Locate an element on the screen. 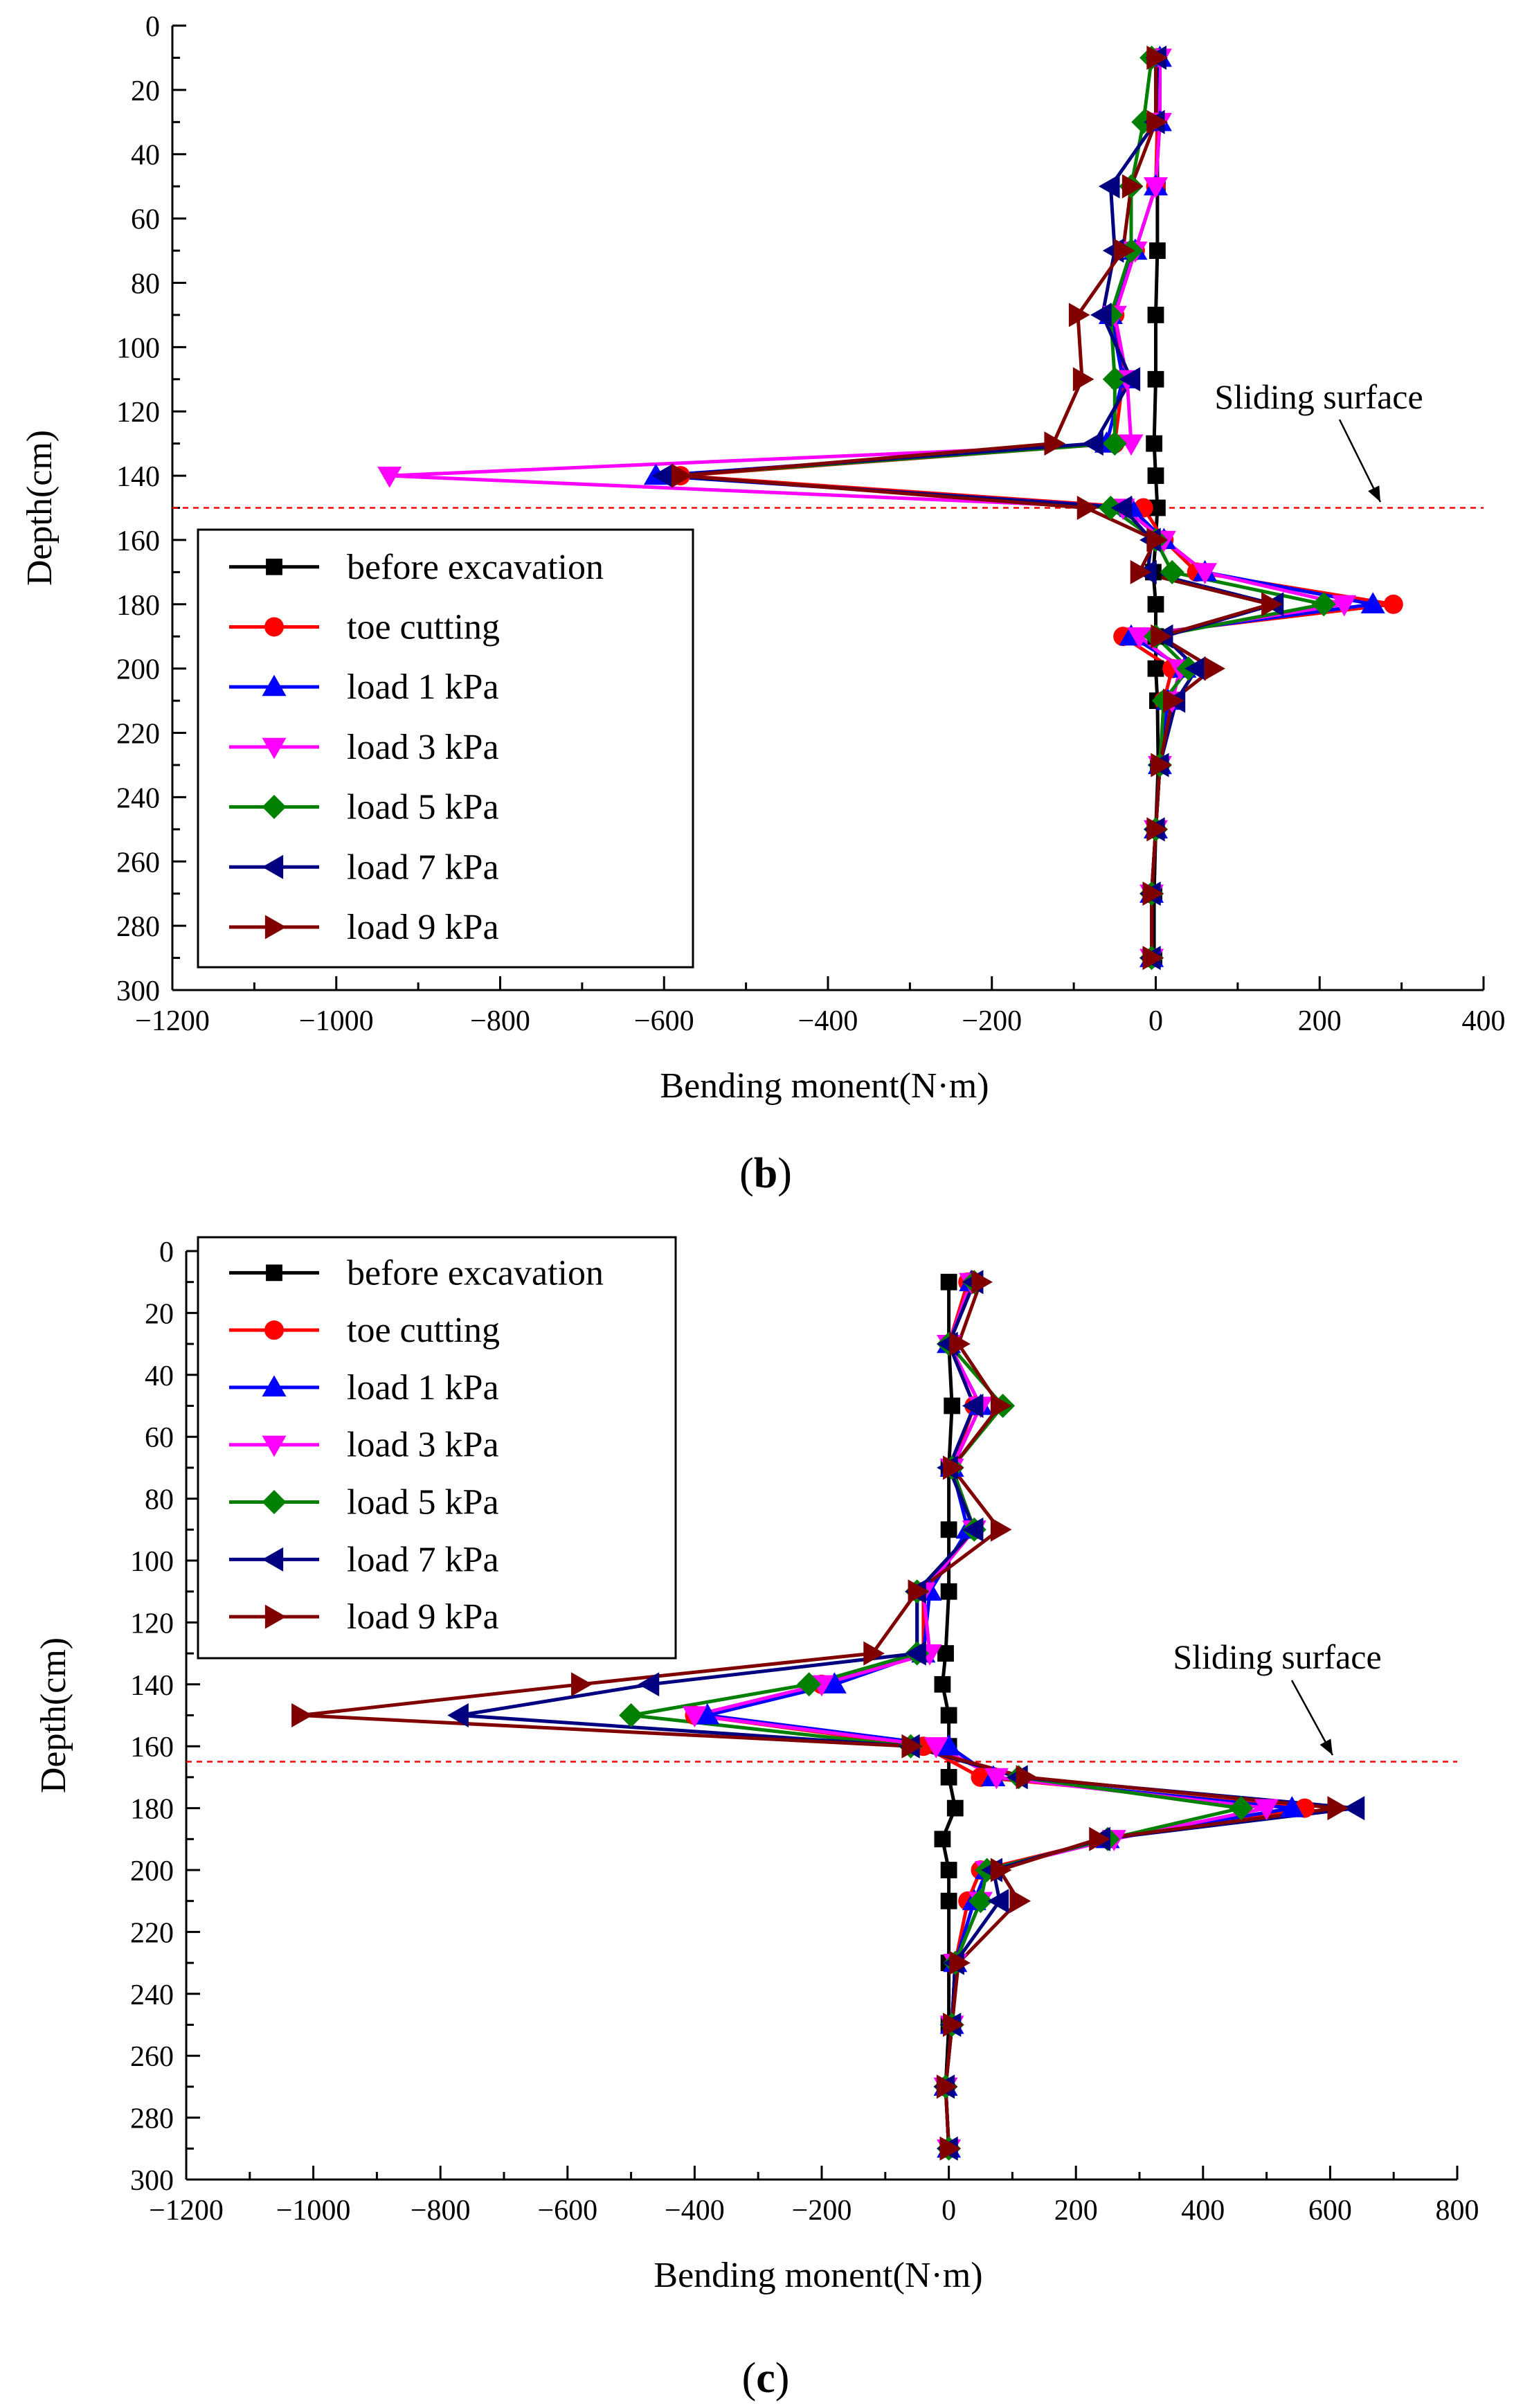 This screenshot has width=1532, height=2408. x-tick-label: 400 is located at coordinates (1484, 1021).